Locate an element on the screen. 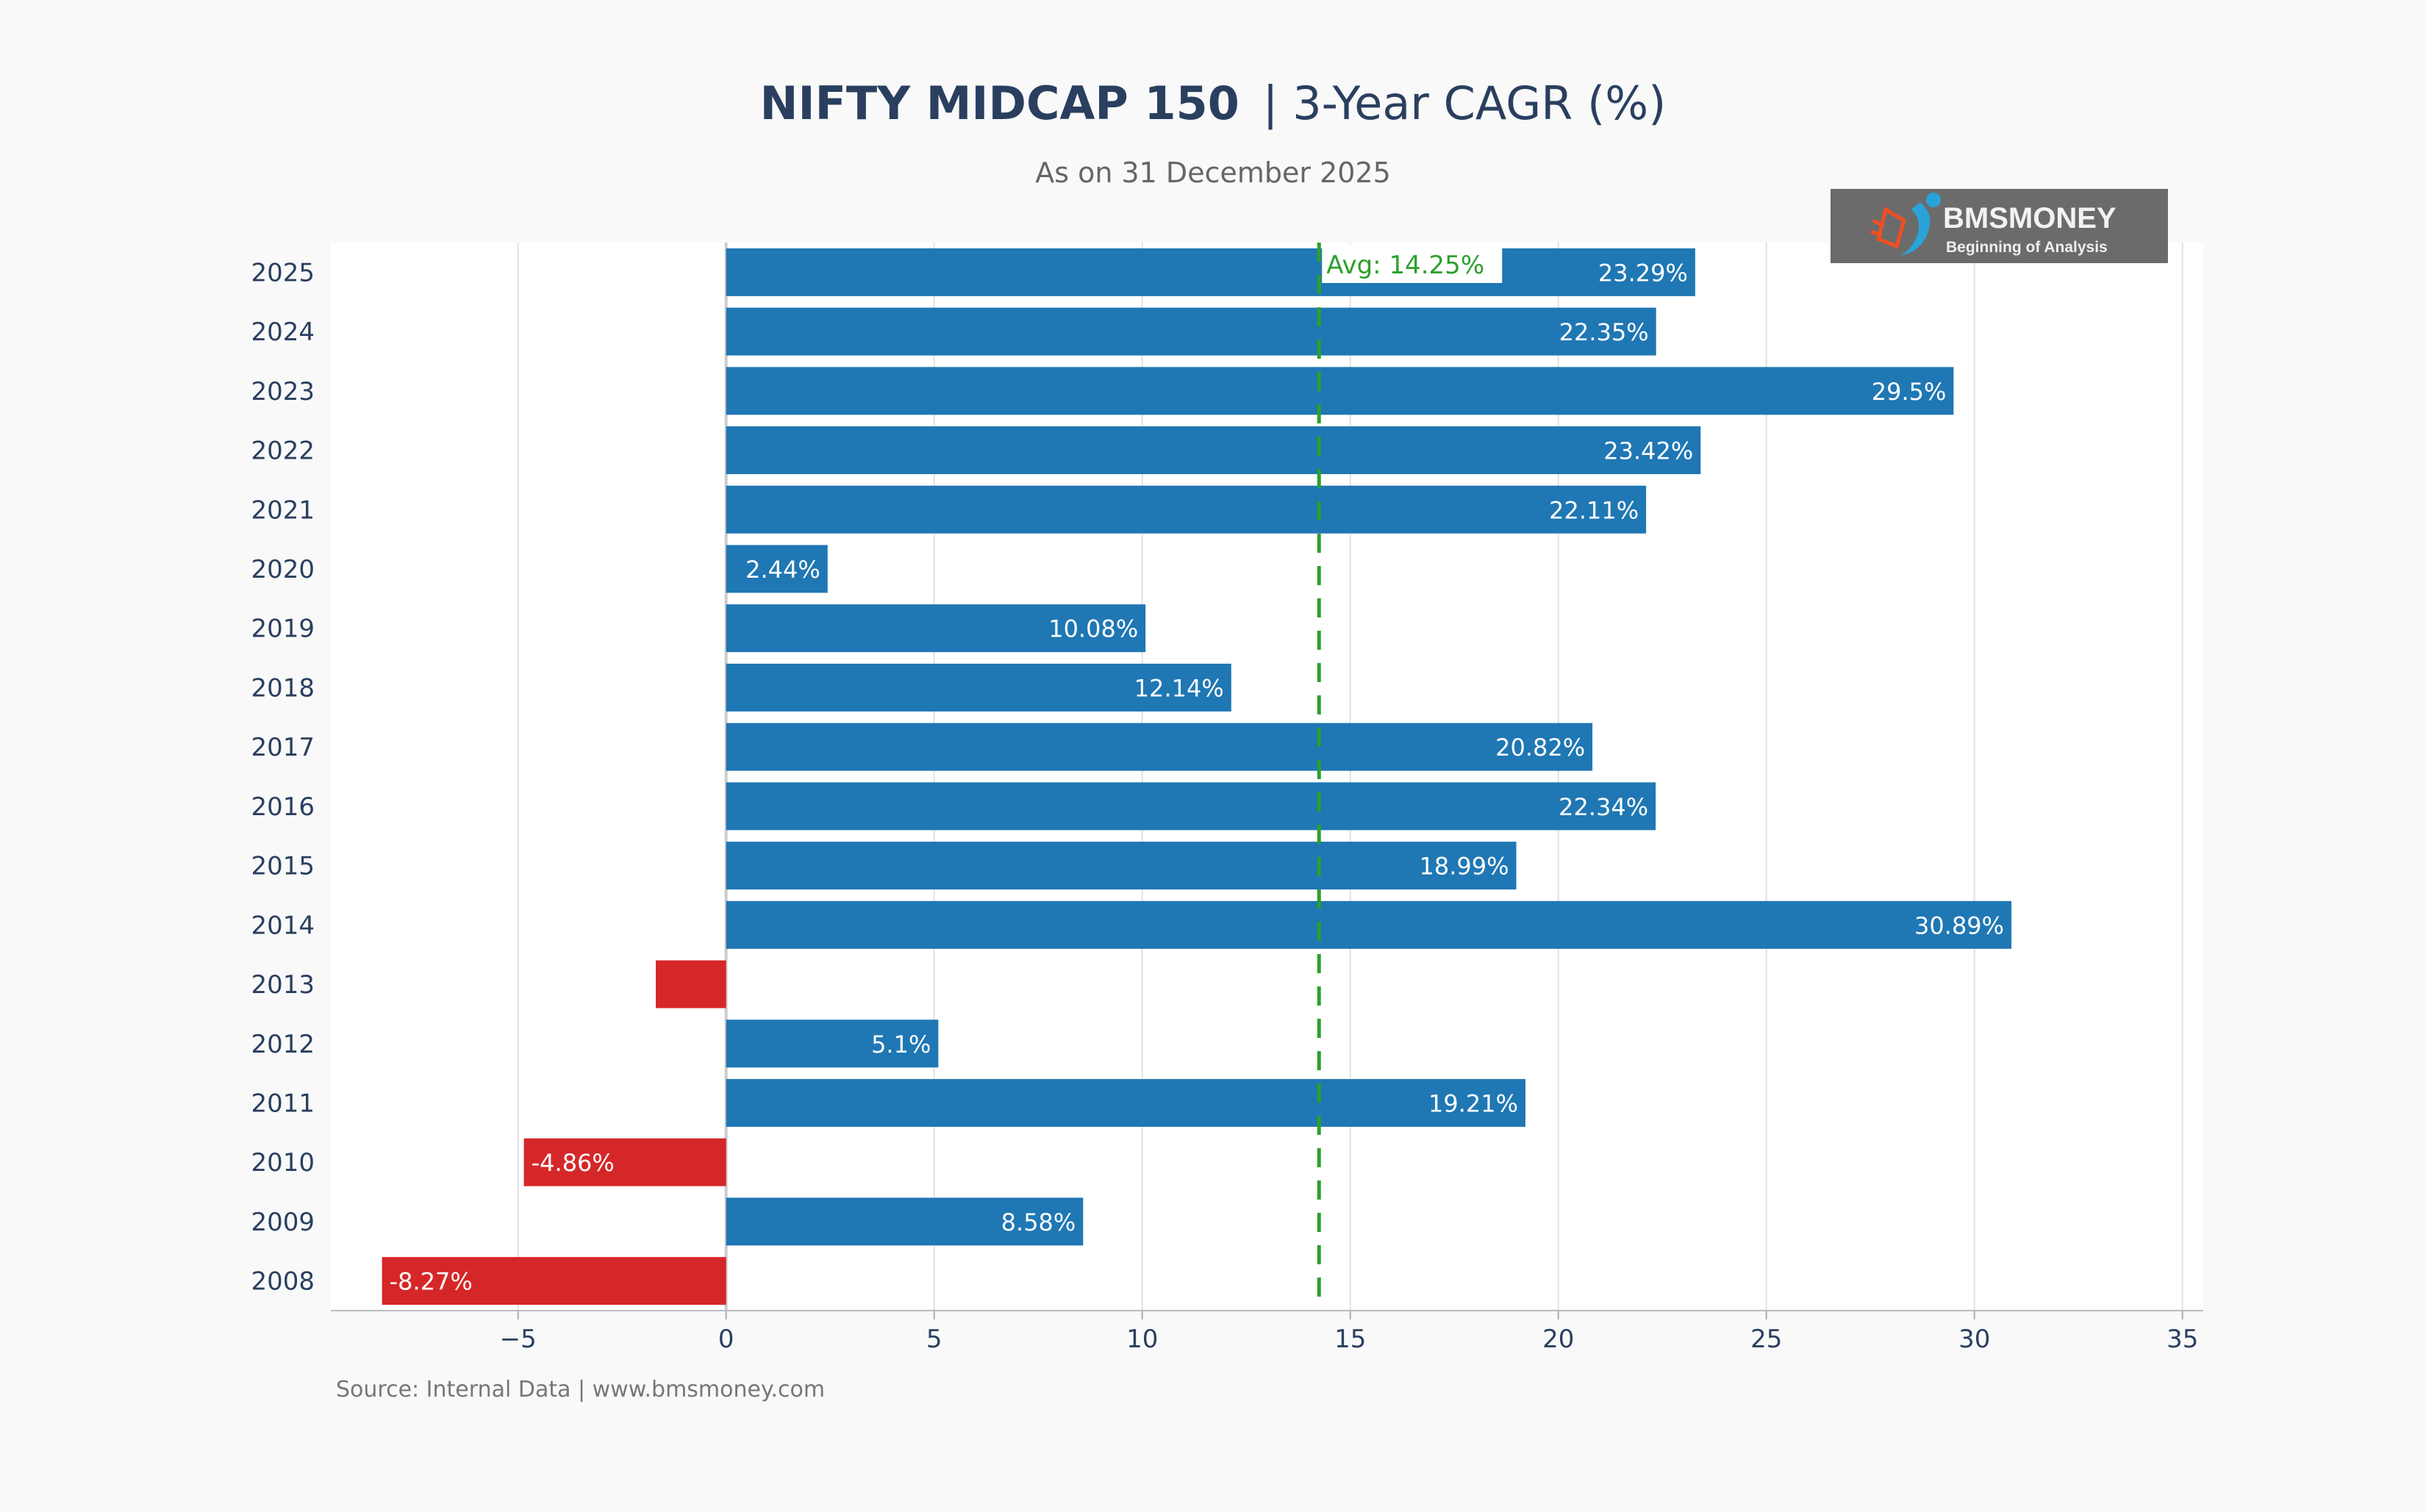 The image size is (2426, 1512). bar-2015 is located at coordinates (1121, 866).